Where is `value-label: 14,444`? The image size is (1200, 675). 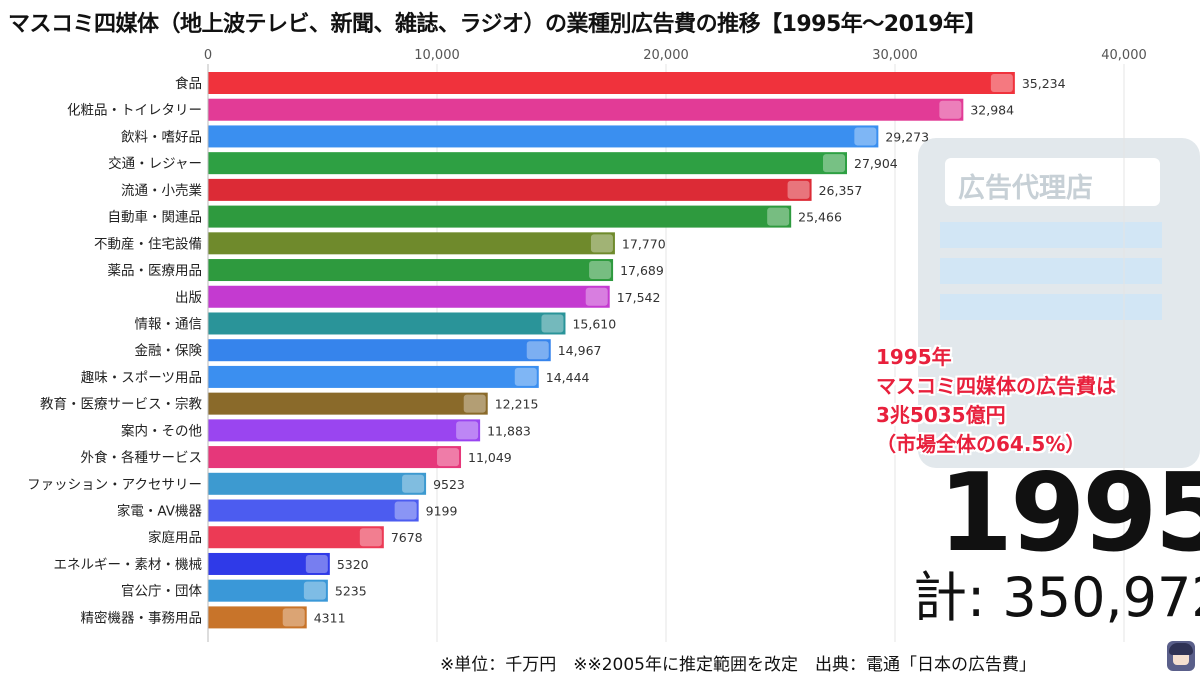 value-label: 14,444 is located at coordinates (568, 377).